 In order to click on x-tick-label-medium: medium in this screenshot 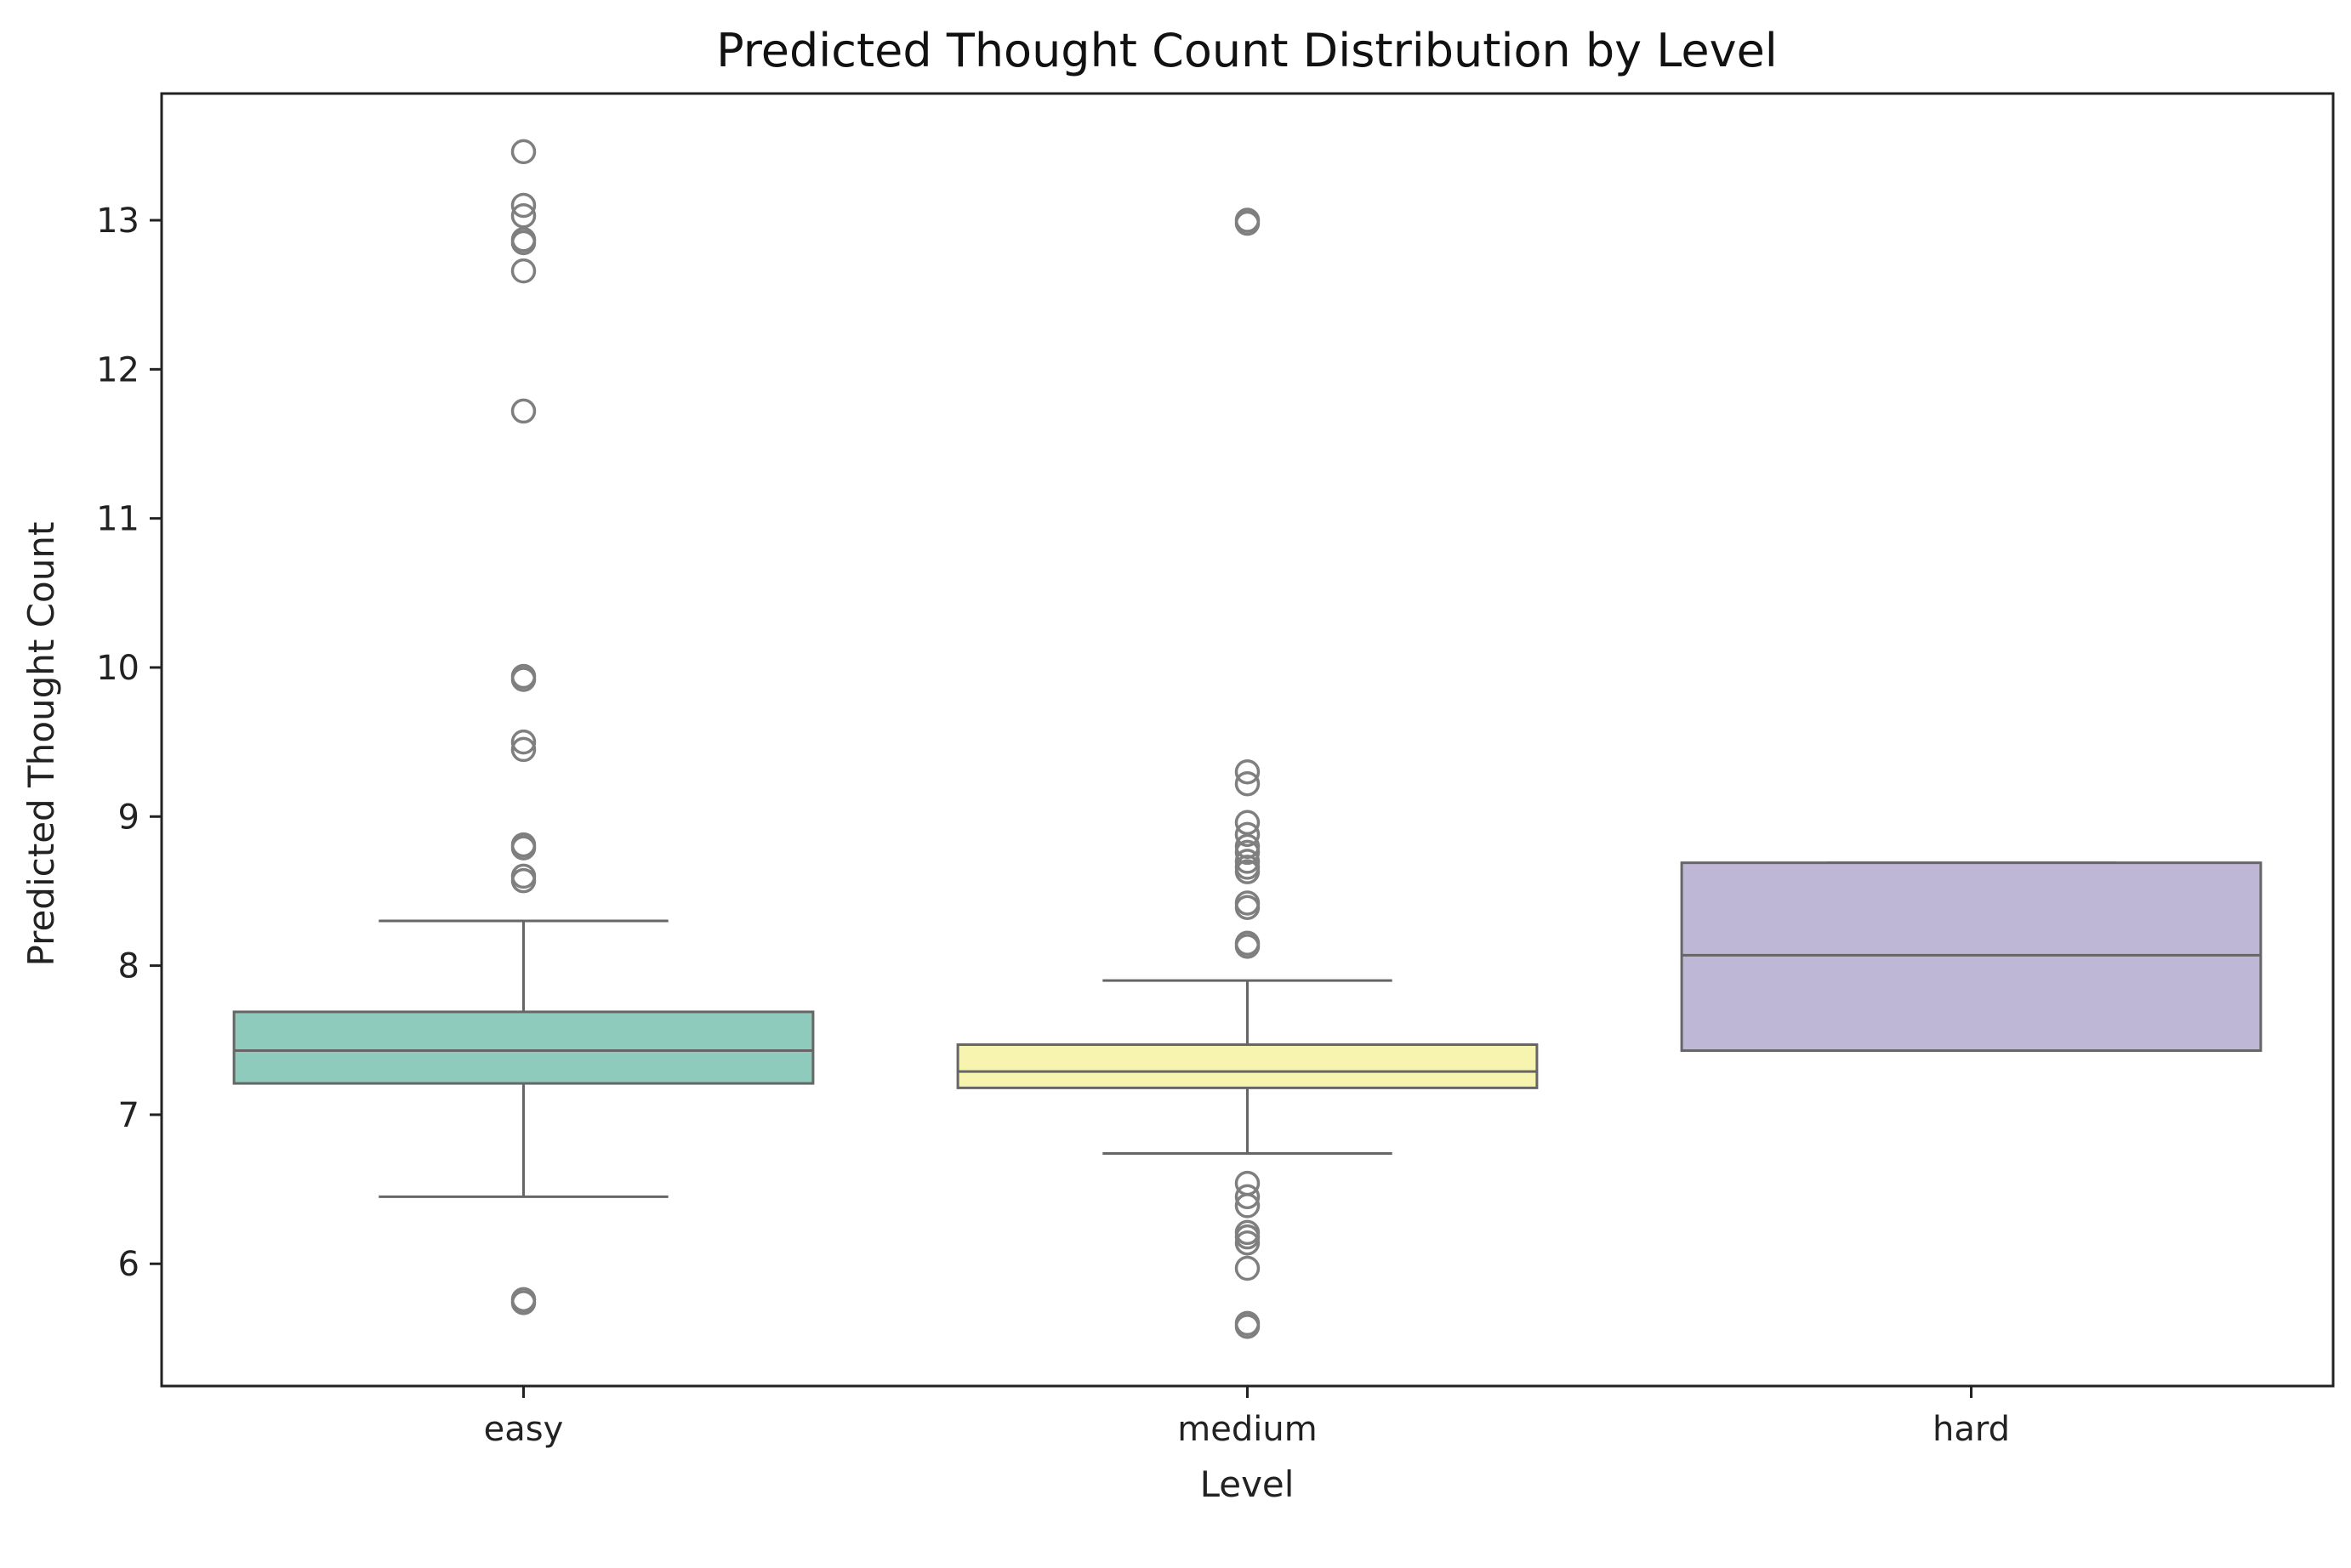, I will do `click(1247, 1429)`.